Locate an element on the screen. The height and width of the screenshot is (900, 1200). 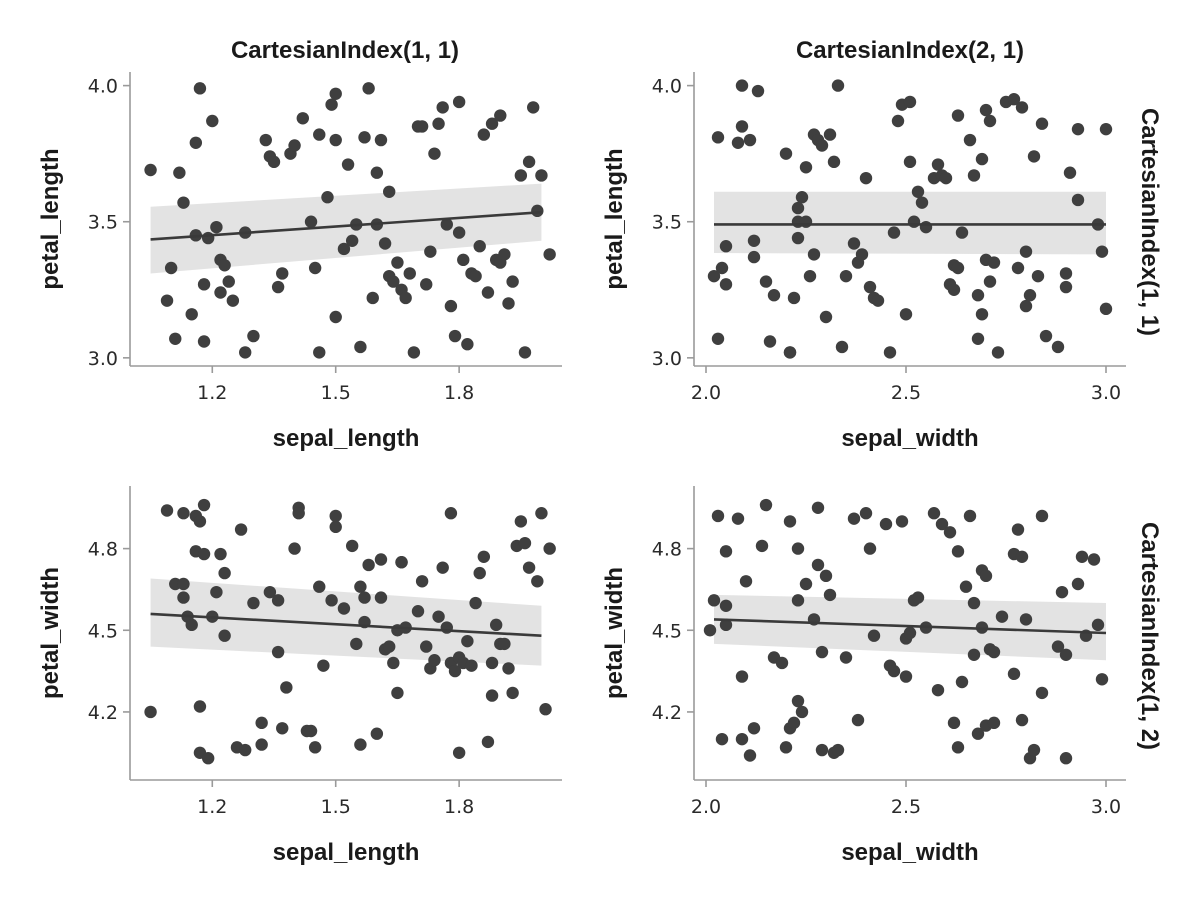
x-tick-label: 1.2 is located at coordinates (212, 807).